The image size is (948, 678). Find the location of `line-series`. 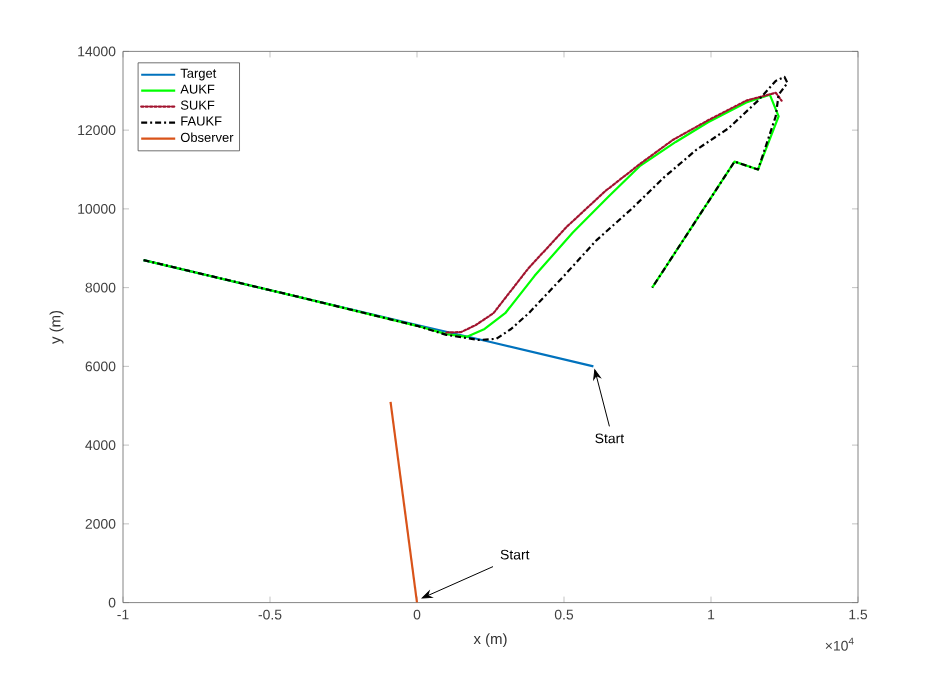

line-series is located at coordinates (614, 212).